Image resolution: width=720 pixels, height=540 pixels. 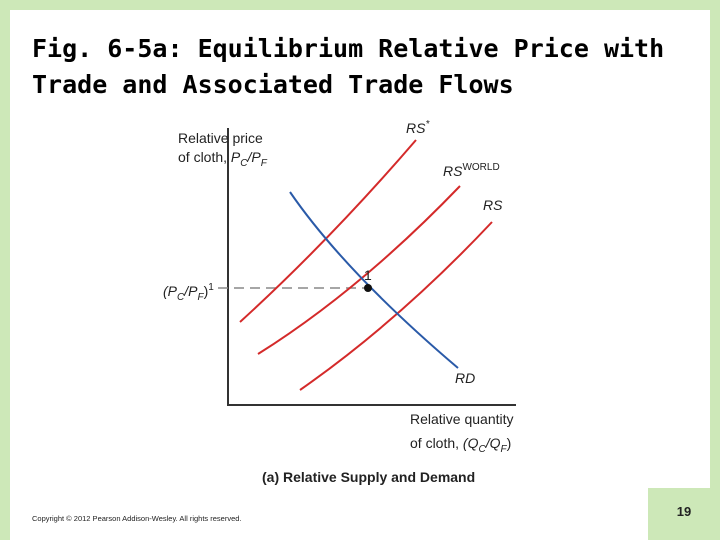 I want to click on x-axis-label: of cloth, (QC/QF), so click(x=460, y=445).